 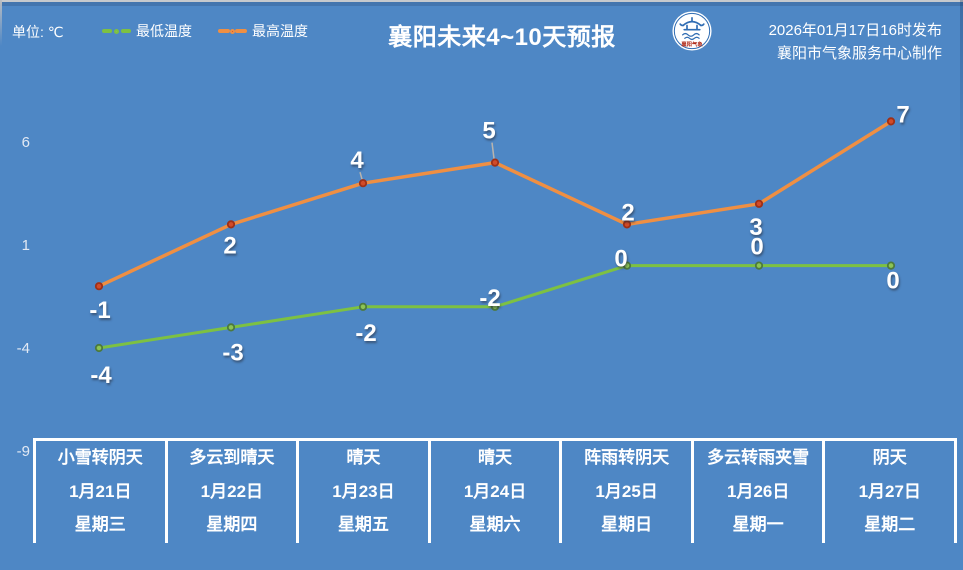 I want to click on page-title: 襄阳未来4~10天预报, so click(x=502, y=37).